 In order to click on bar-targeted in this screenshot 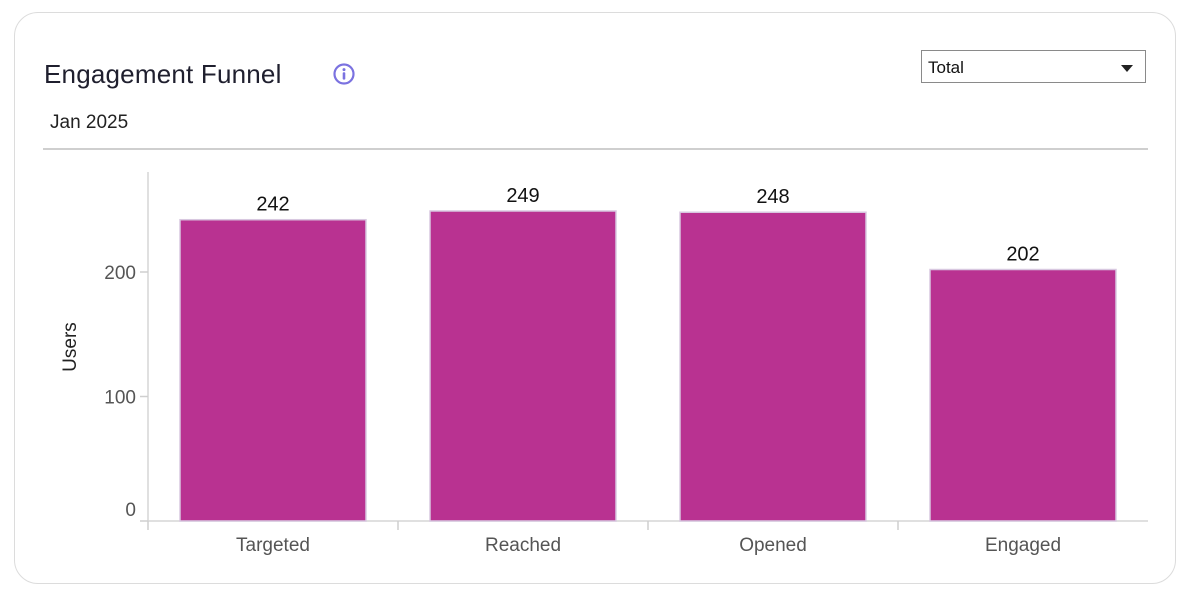, I will do `click(273, 370)`.